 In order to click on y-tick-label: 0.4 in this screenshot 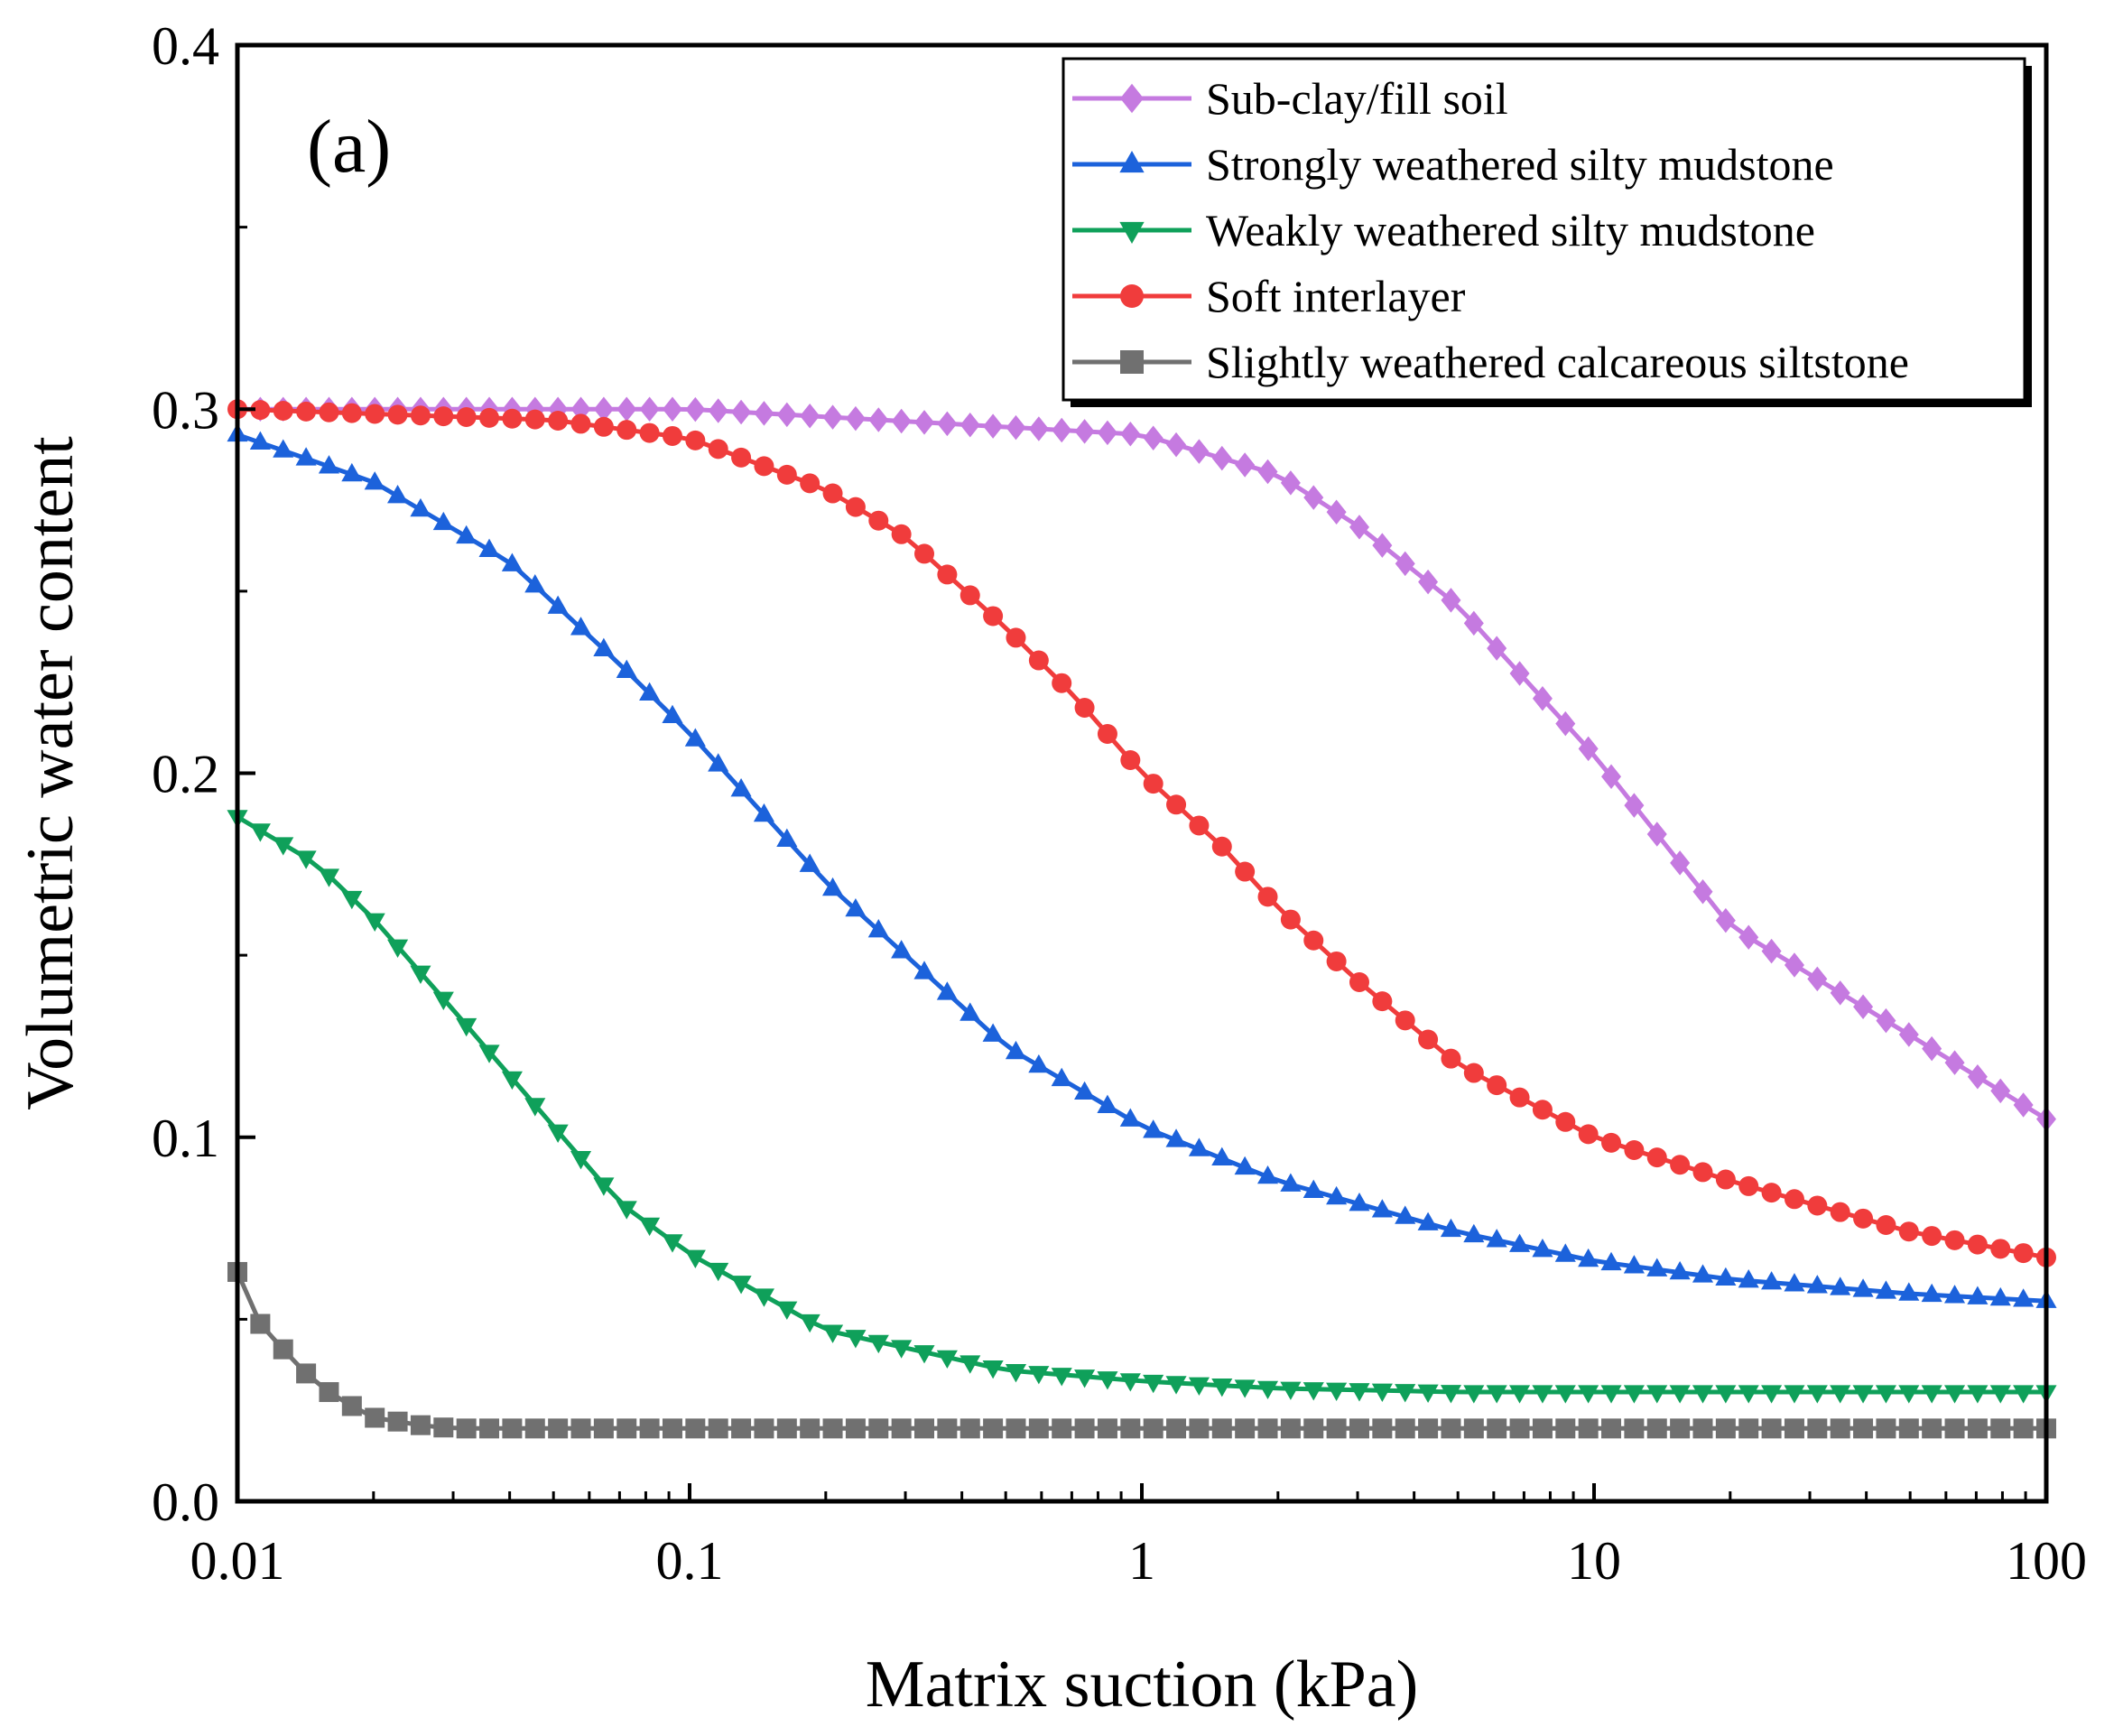, I will do `click(186, 46)`.